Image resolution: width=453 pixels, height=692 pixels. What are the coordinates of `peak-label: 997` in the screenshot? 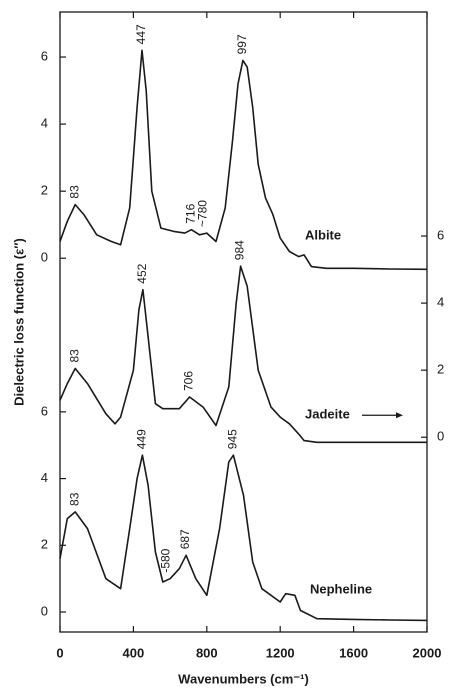 It's located at (242, 44).